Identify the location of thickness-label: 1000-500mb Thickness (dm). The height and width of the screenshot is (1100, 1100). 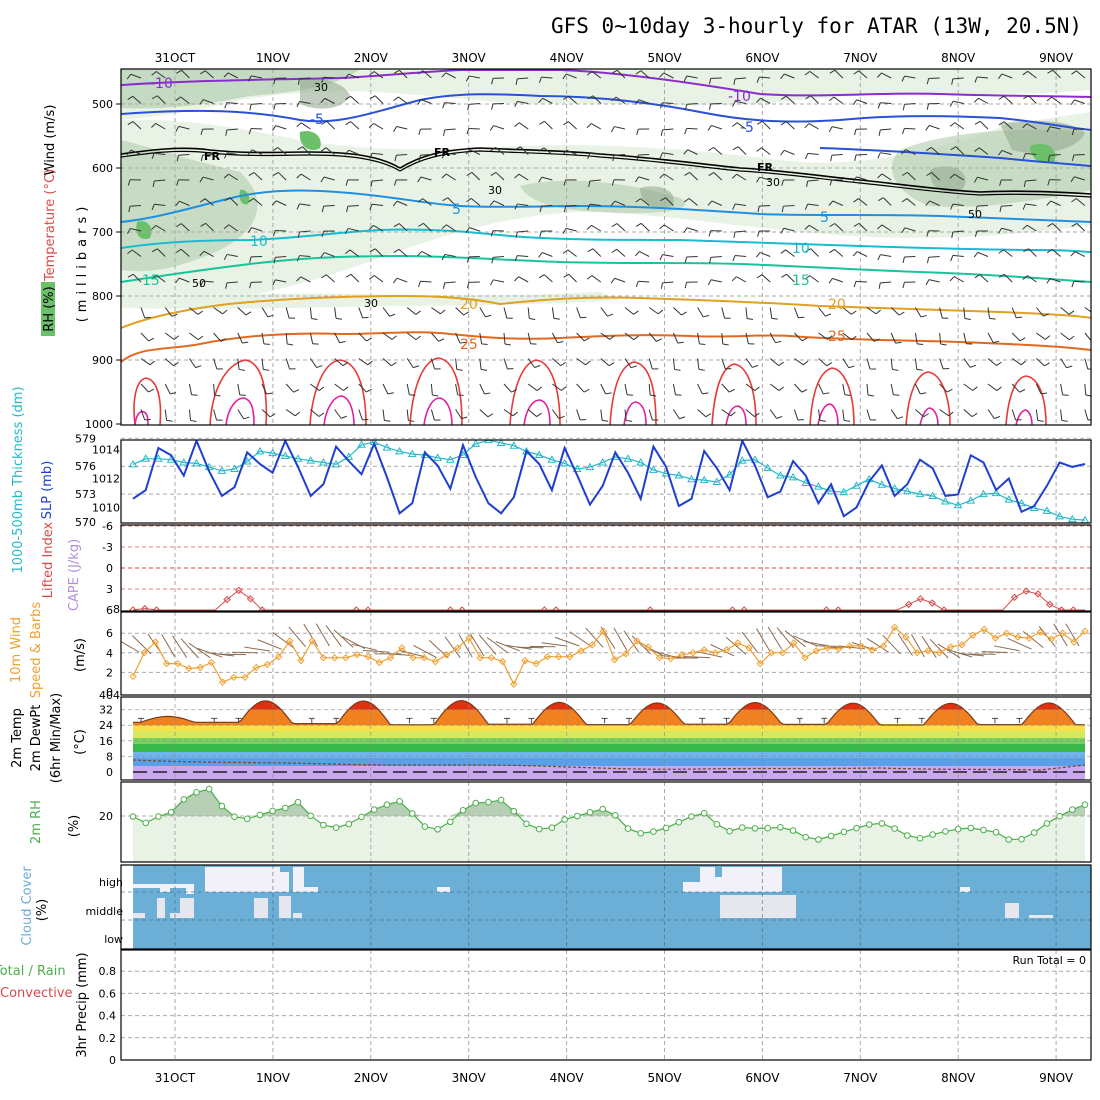
(18, 479).